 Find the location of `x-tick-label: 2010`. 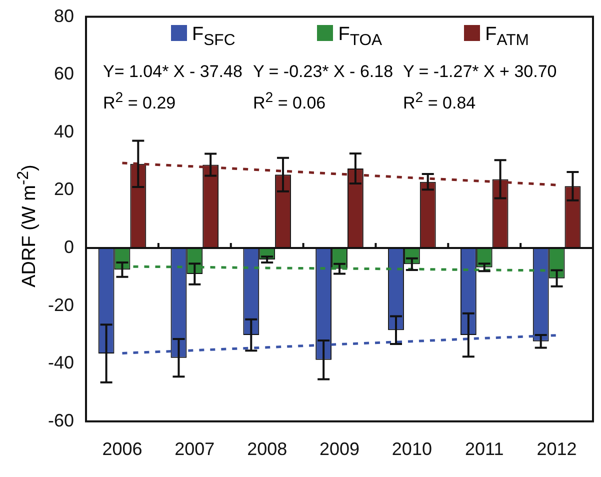

x-tick-label: 2010 is located at coordinates (412, 449).